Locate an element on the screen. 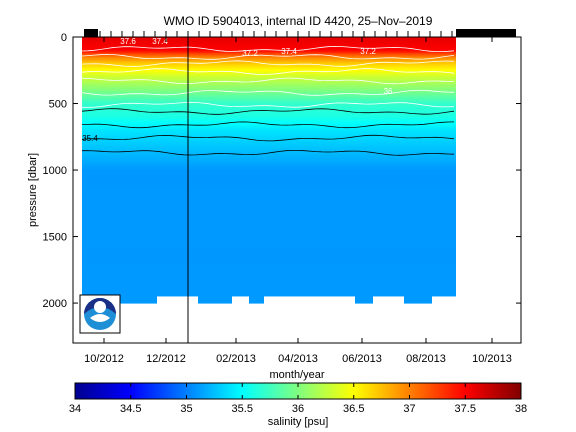 The image size is (576, 432). contour-label: 35.4 is located at coordinates (90, 138).